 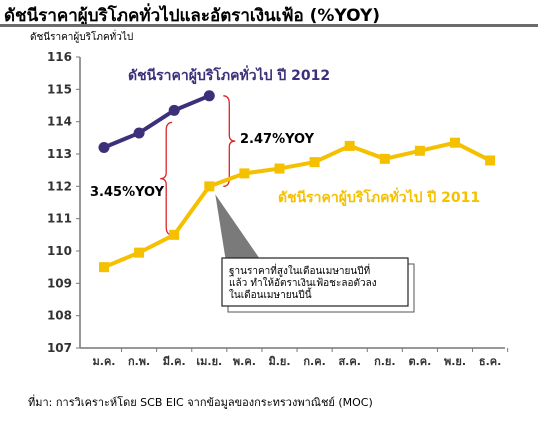 I want to click on yoy-bracket-2012, so click(x=229, y=141).